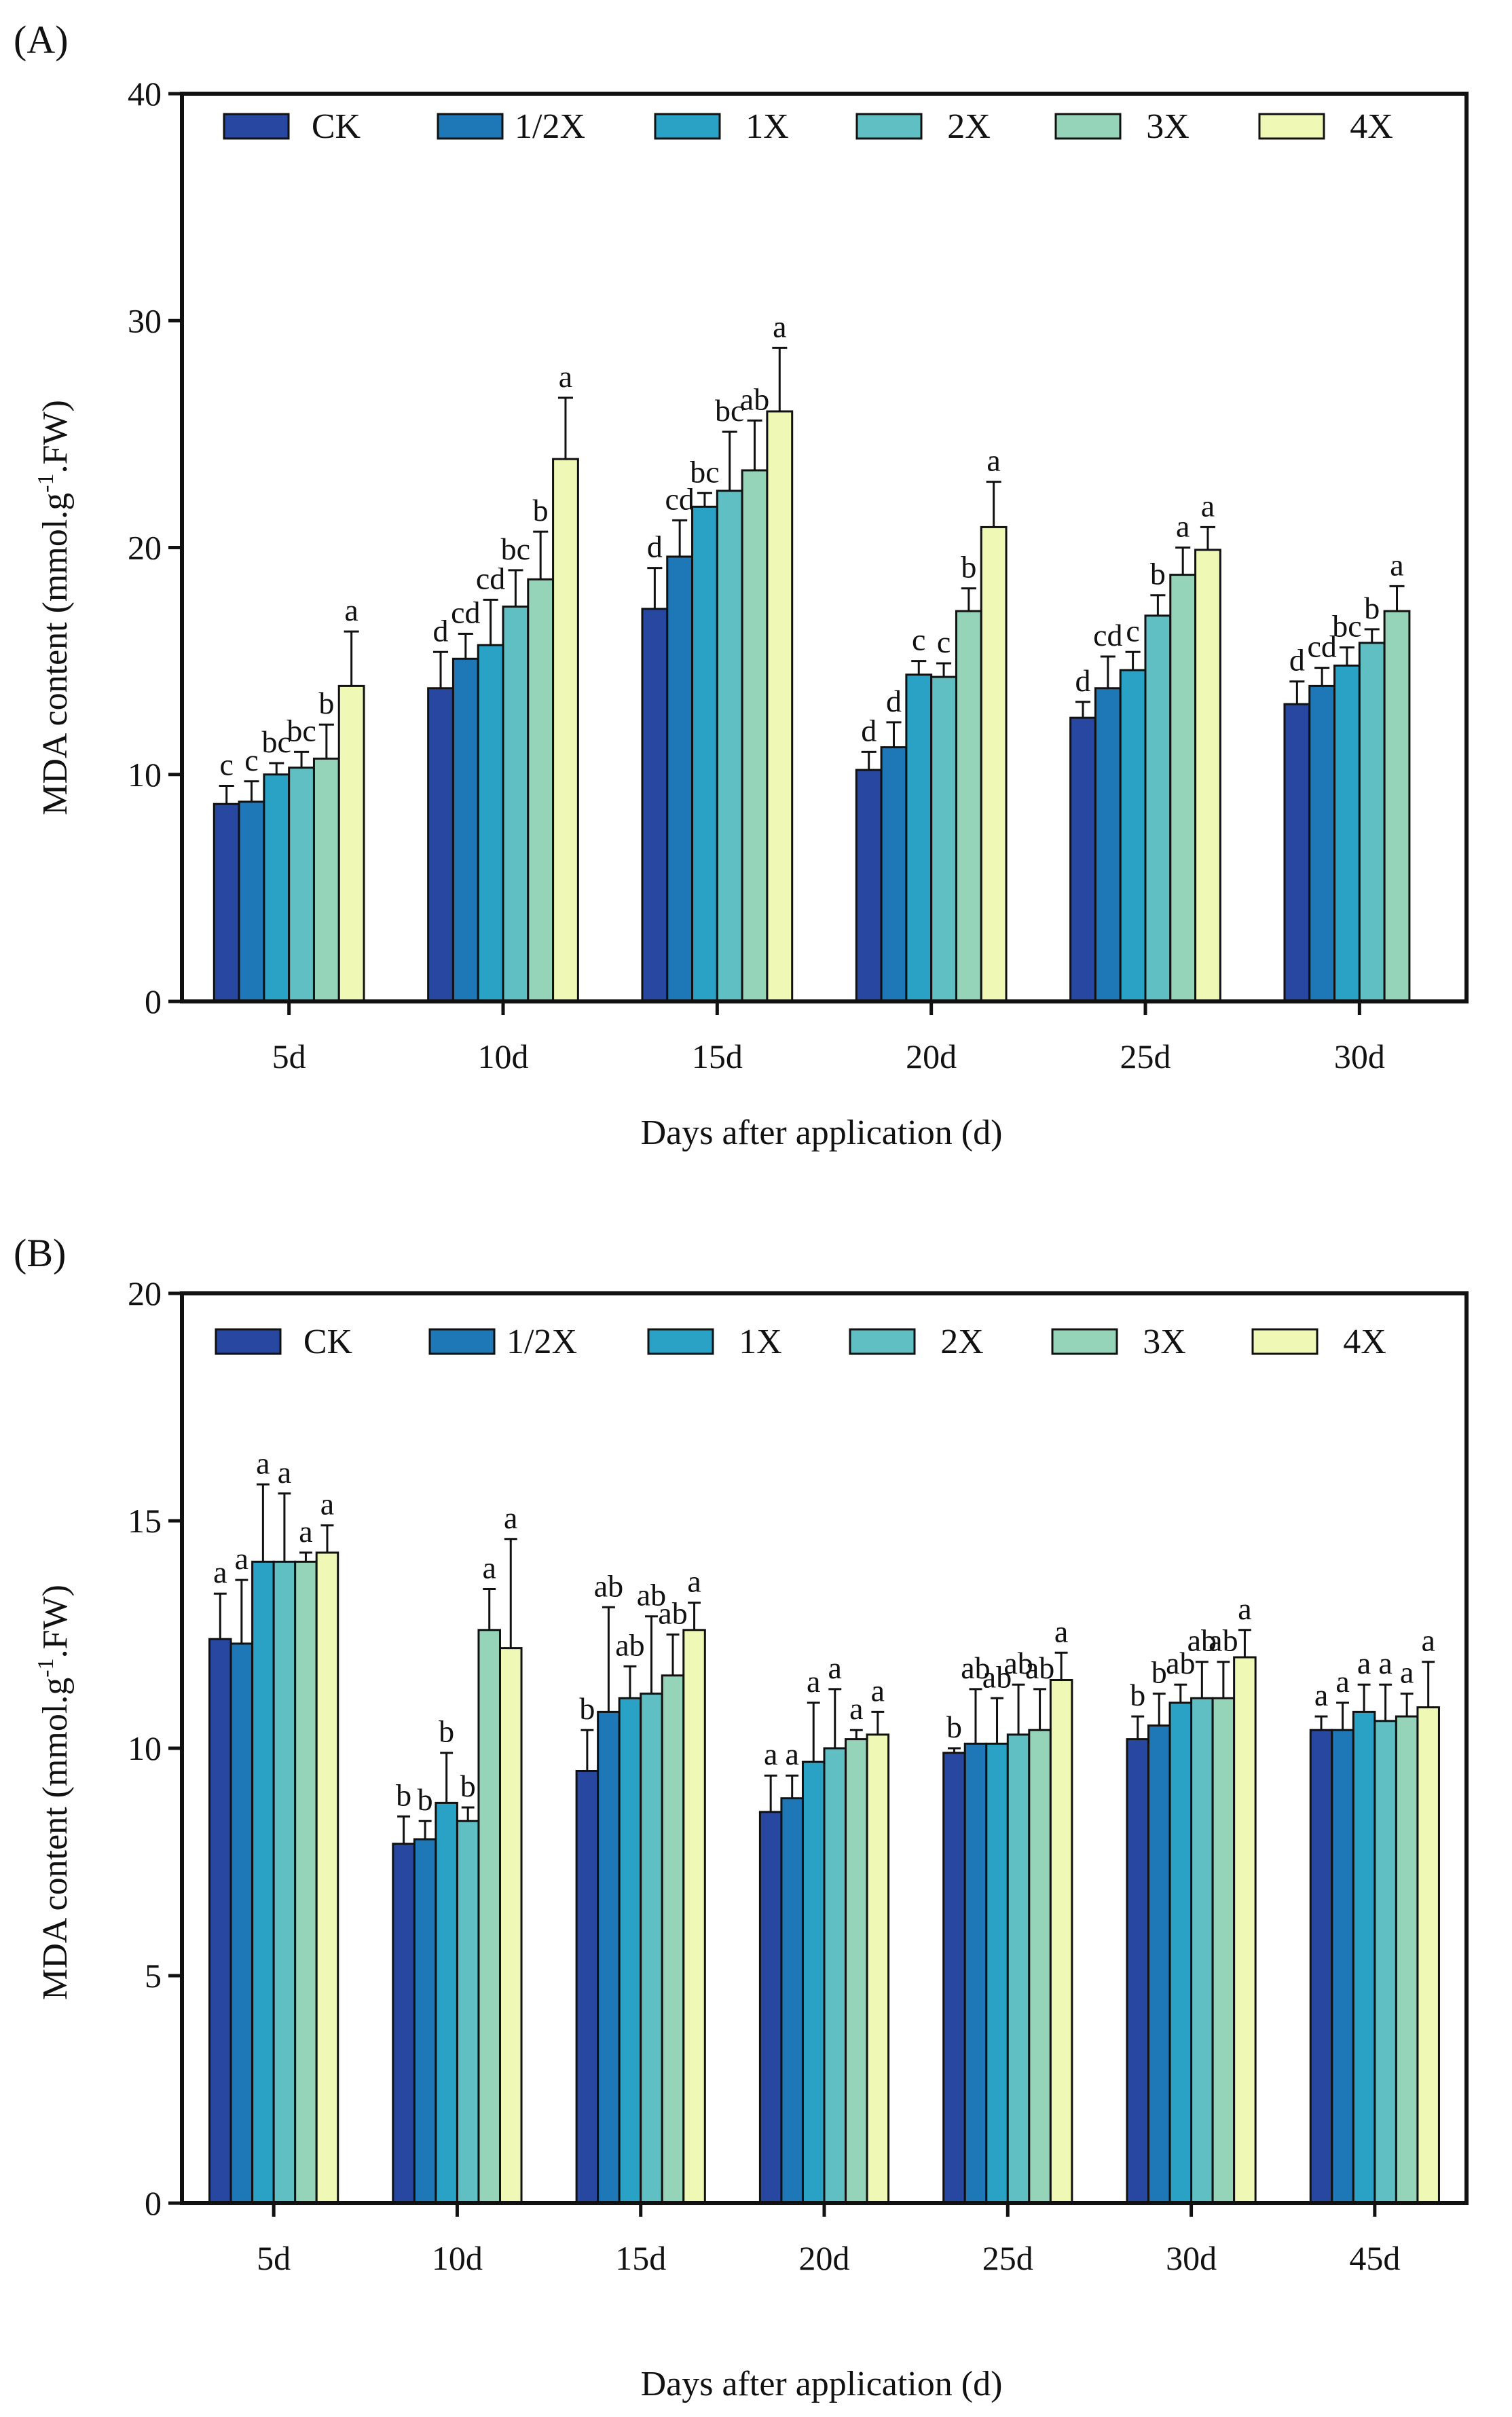 The height and width of the screenshot is (2417, 1512). Describe the element at coordinates (153, 1001) in the screenshot. I see `panel-a-ytick-label: 0` at that location.